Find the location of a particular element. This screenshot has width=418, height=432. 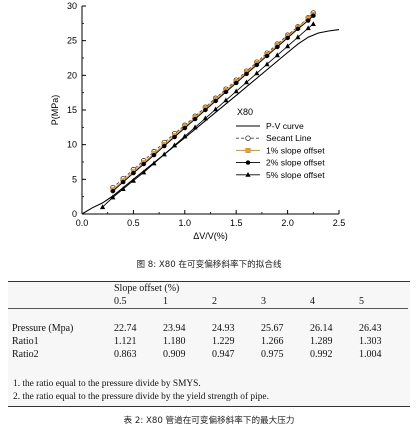

y-tick-label: 15 is located at coordinates (72, 110).